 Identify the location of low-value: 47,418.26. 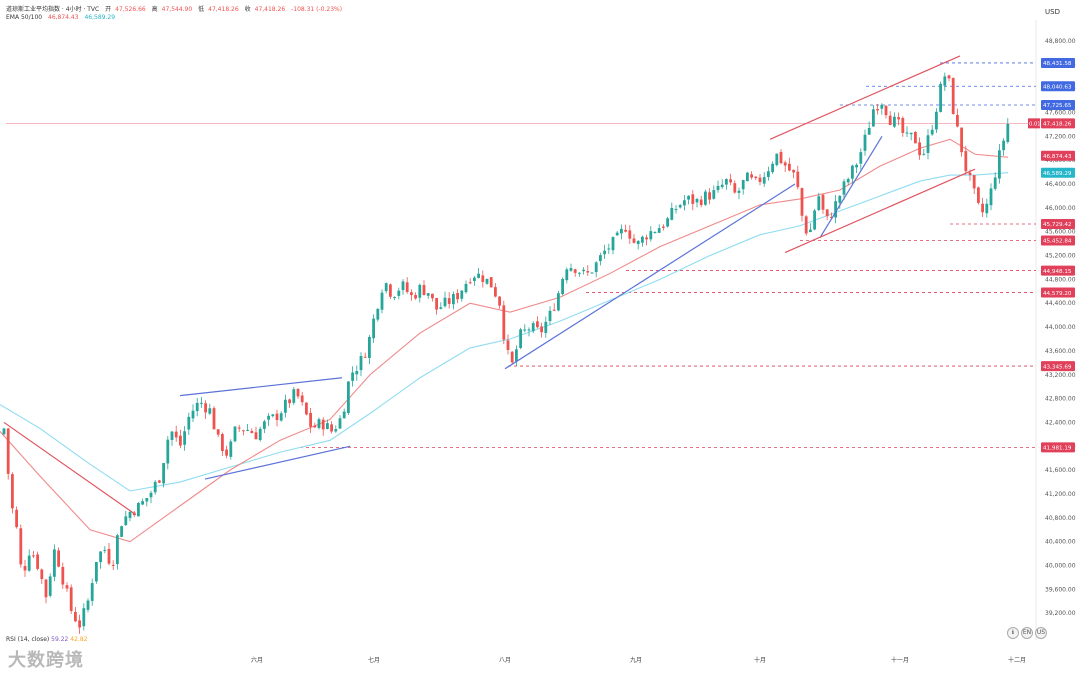
(223, 9).